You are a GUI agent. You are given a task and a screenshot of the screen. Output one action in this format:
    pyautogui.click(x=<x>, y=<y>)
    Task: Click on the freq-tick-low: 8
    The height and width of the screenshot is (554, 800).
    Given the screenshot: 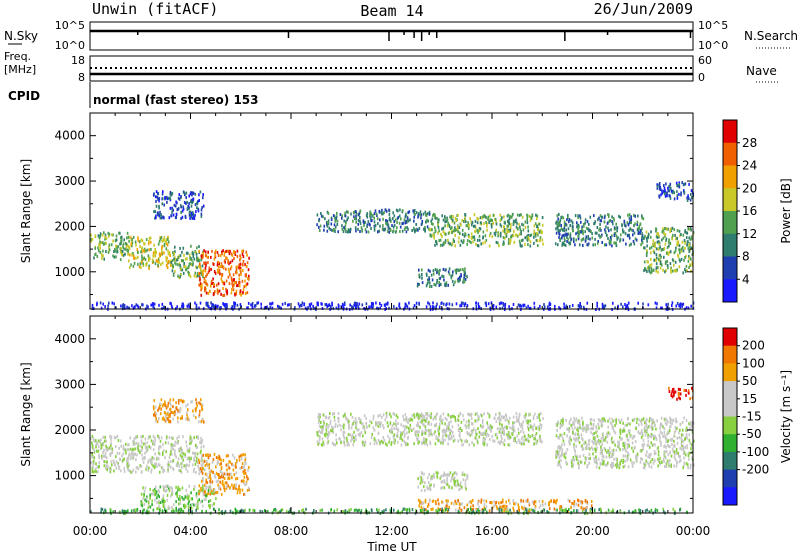 What is the action you would take?
    pyautogui.click(x=81, y=77)
    